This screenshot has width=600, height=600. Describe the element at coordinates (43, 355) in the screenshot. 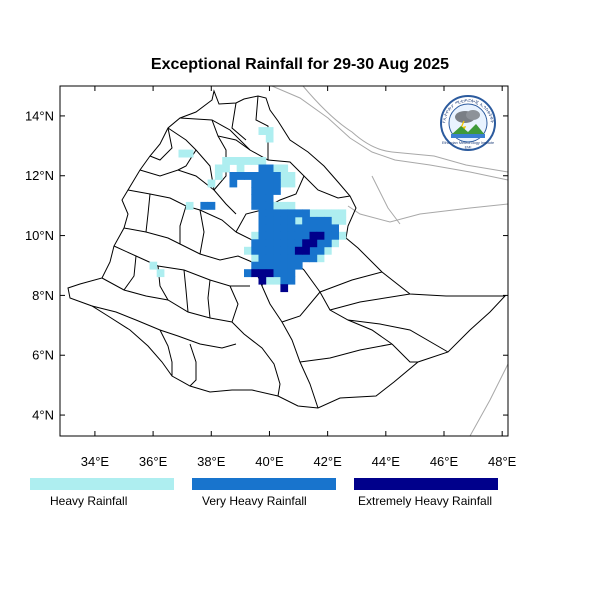

I see `lat-tick-label: 6°N` at that location.